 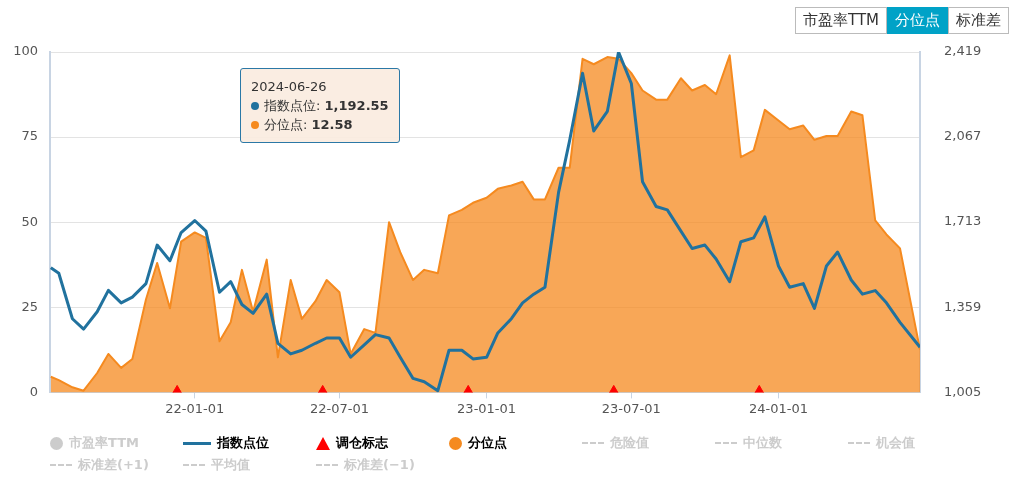 I want to click on x-tick-label: 24-01-01, so click(x=778, y=408).